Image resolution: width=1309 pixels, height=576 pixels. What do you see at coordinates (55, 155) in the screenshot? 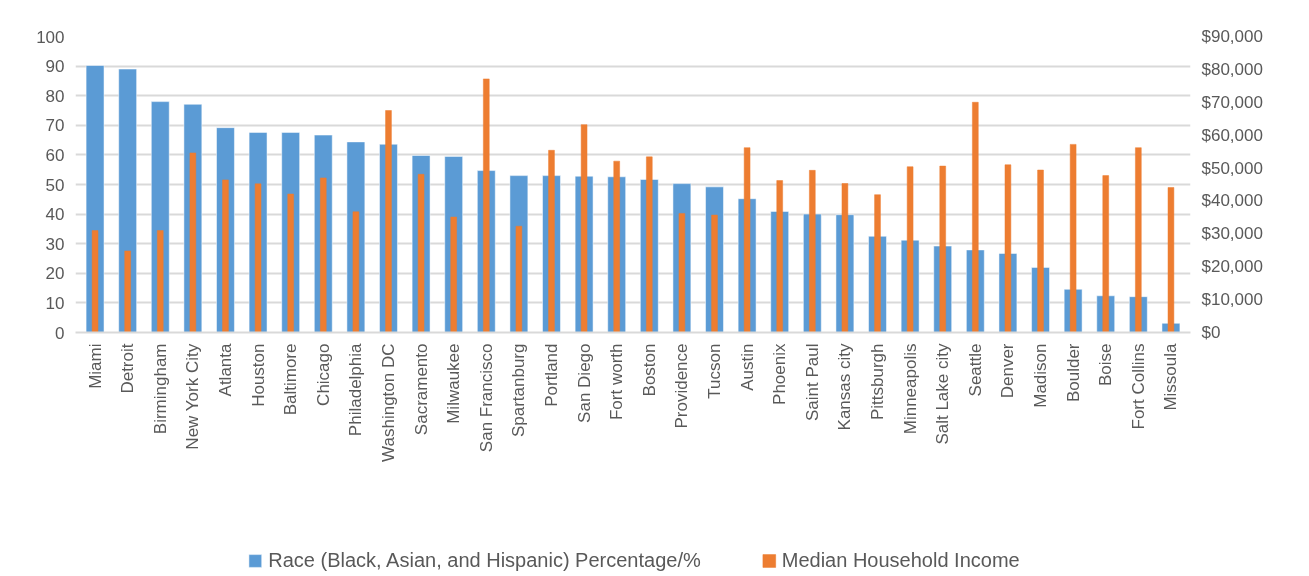
I see `y-tick-label: 60` at bounding box center [55, 155].